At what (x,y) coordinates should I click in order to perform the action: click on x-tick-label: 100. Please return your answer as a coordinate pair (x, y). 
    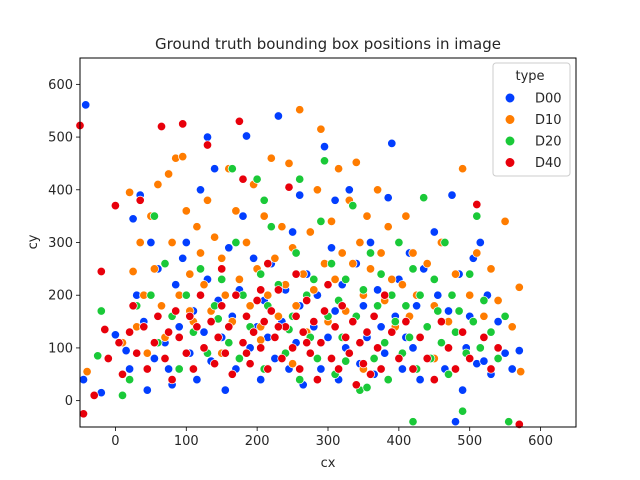
    Looking at the image, I should click on (186, 441).